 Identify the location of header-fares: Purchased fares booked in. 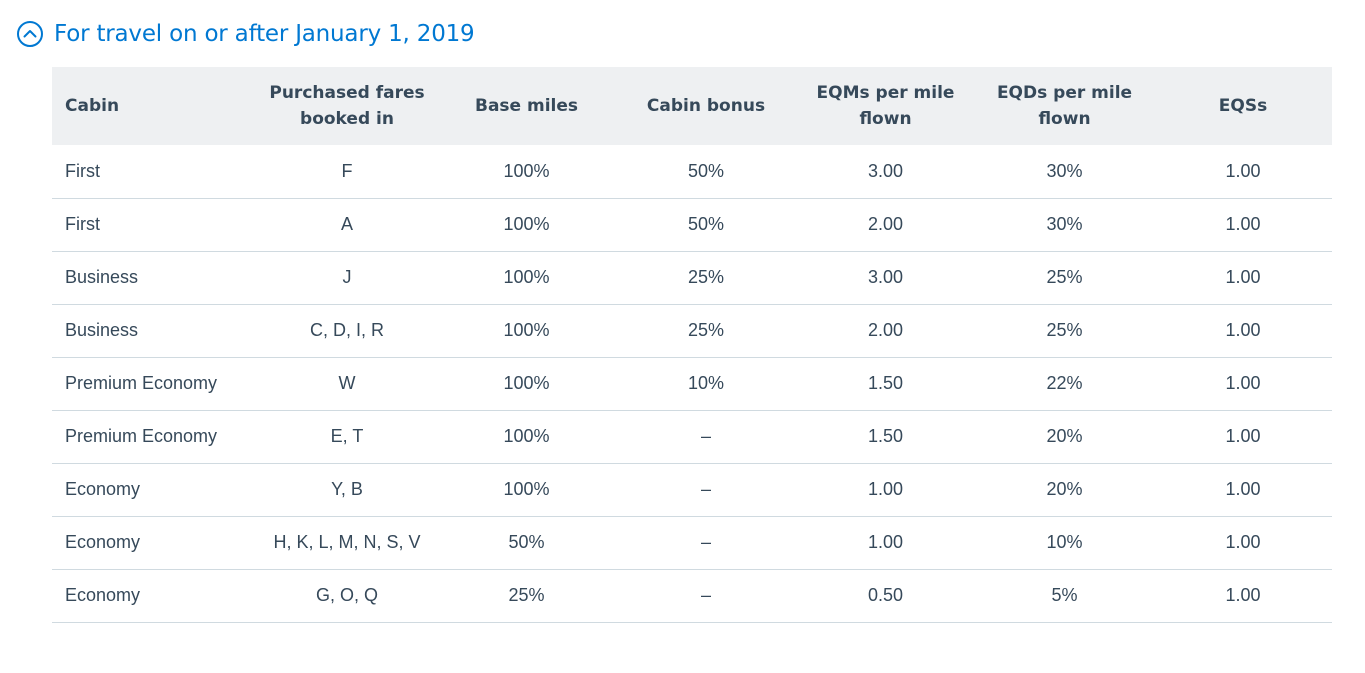
(347, 106).